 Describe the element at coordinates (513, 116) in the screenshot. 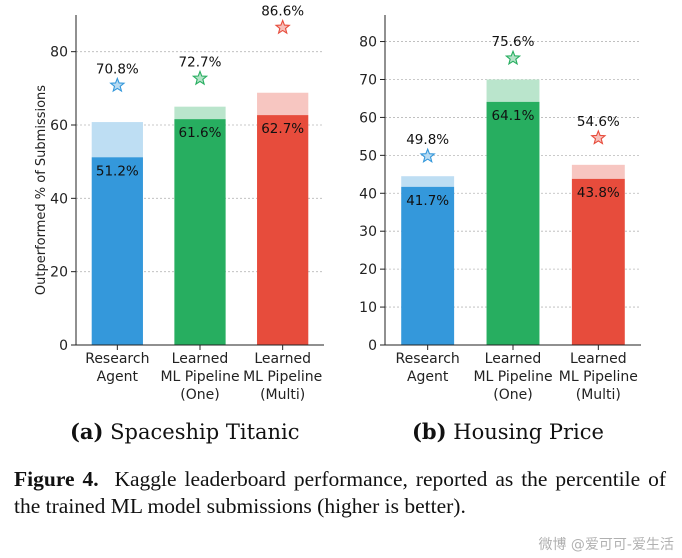

I see `bar-mean-label: 64.1%` at that location.